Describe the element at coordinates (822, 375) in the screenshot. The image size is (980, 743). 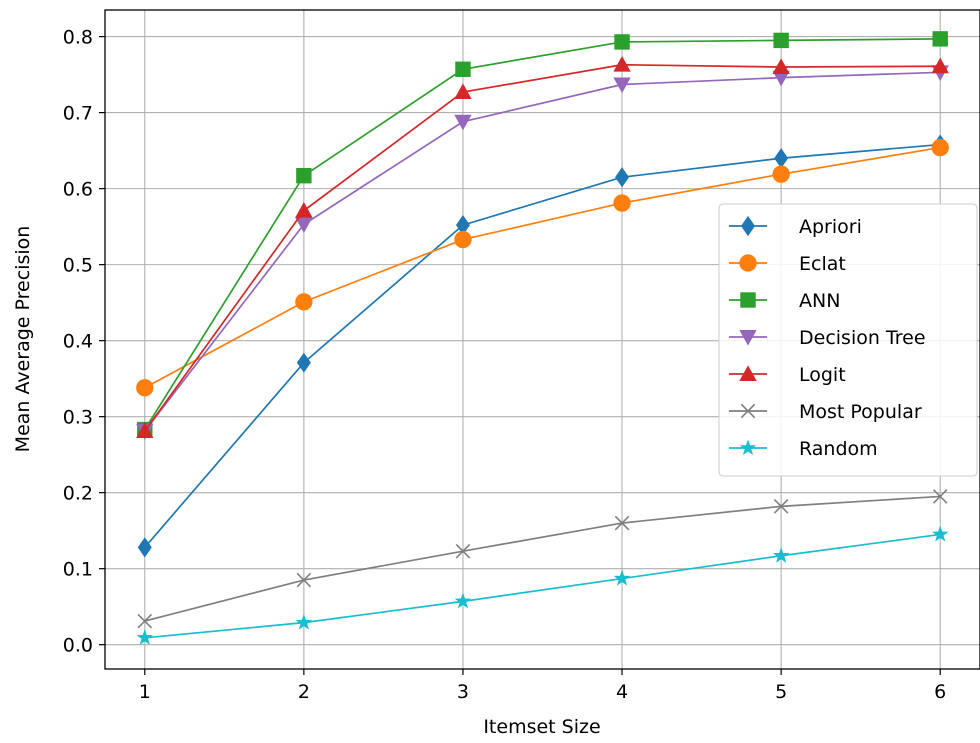
I see `legend-label: Logit` at that location.